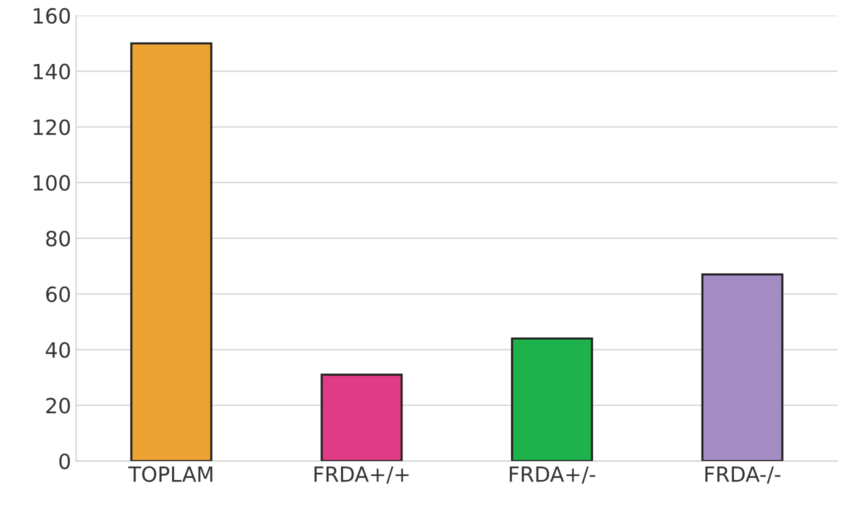 The height and width of the screenshot is (518, 846). I want to click on y-tick-label: 60, so click(58, 294).